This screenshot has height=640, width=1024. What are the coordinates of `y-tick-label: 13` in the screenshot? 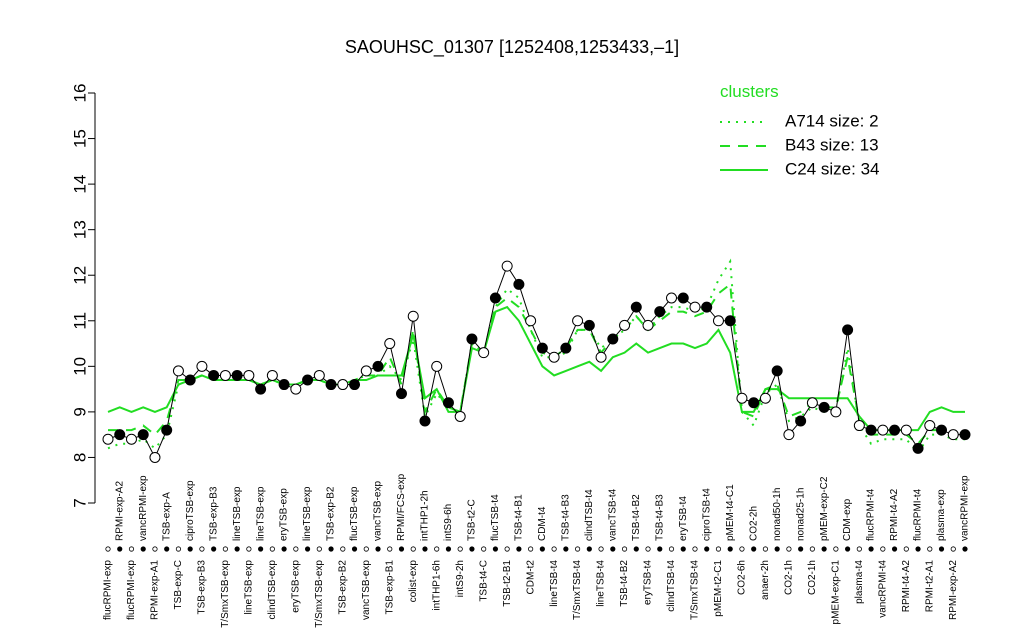 It's located at (79, 229).